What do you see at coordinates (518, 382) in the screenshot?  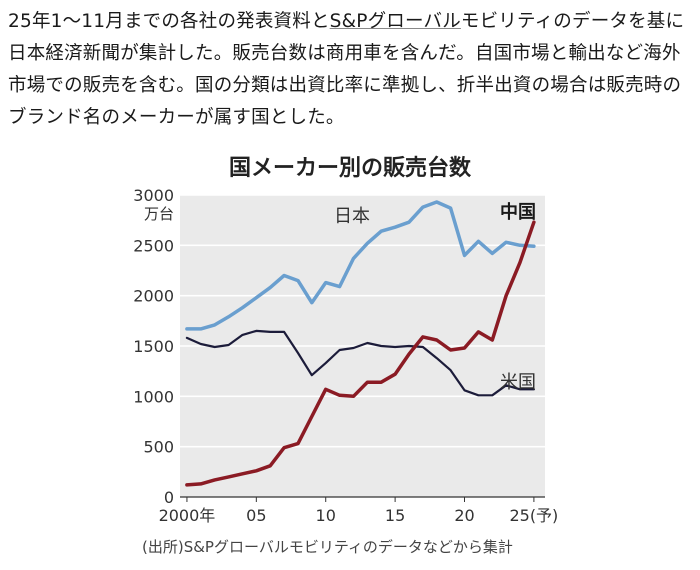 I see `series-label-1: 米国` at bounding box center [518, 382].